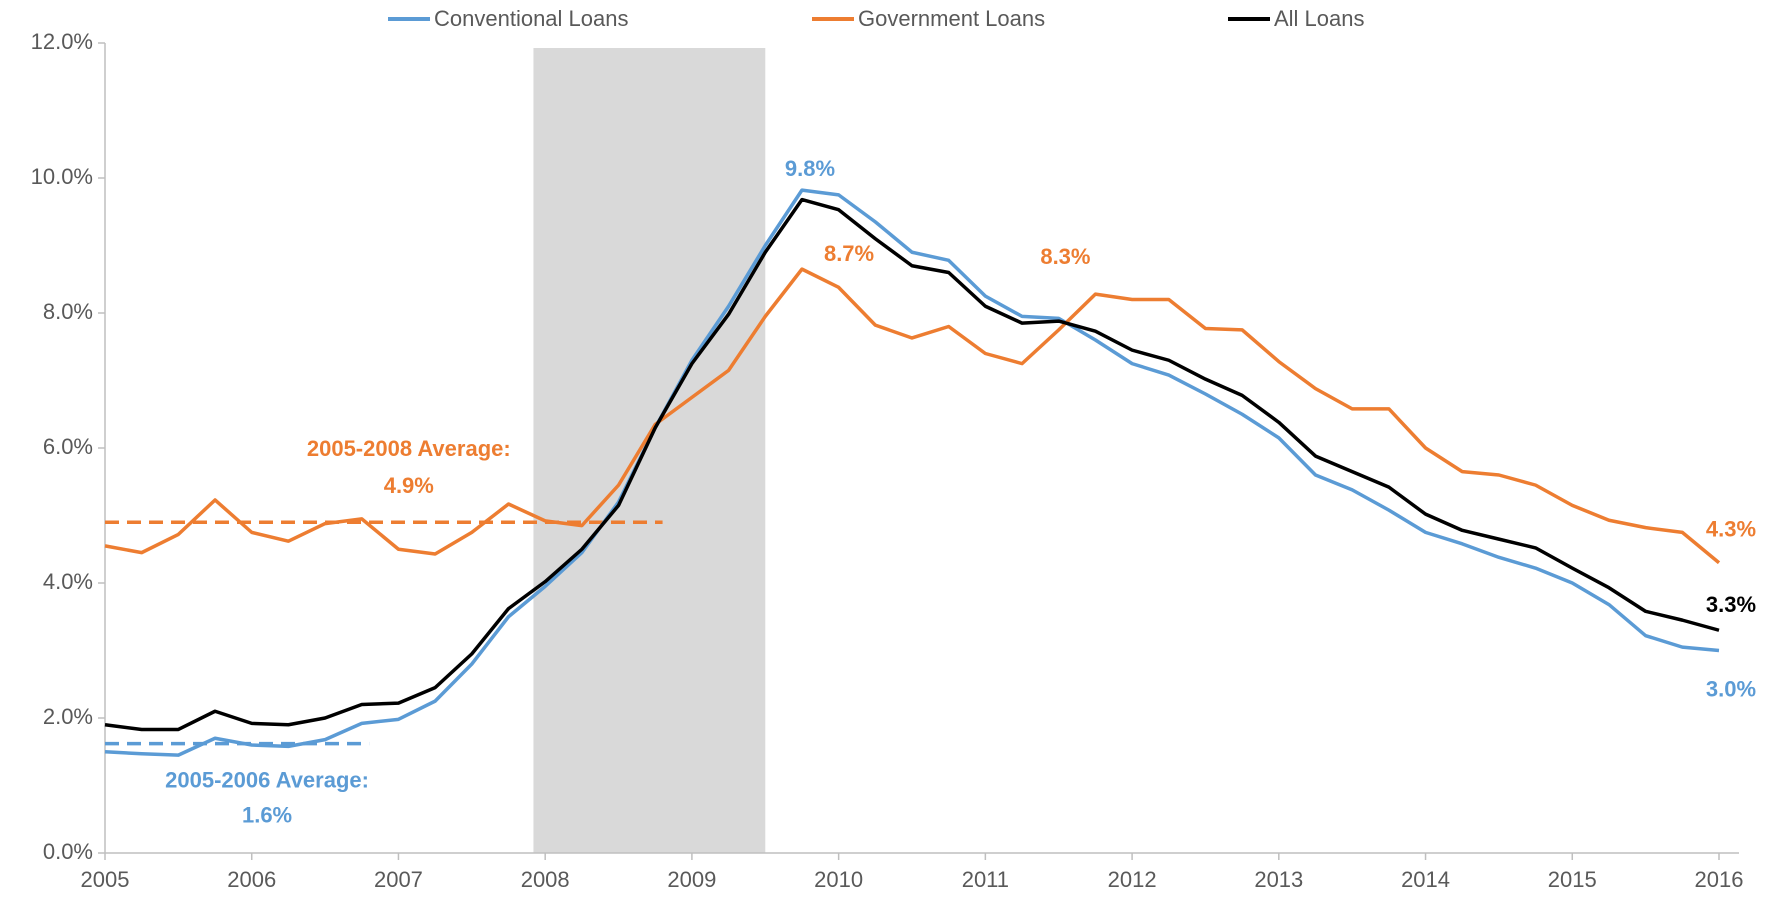 Image resolution: width=1777 pixels, height=906 pixels. I want to click on y-tick-label: 10.0%, so click(62, 176).